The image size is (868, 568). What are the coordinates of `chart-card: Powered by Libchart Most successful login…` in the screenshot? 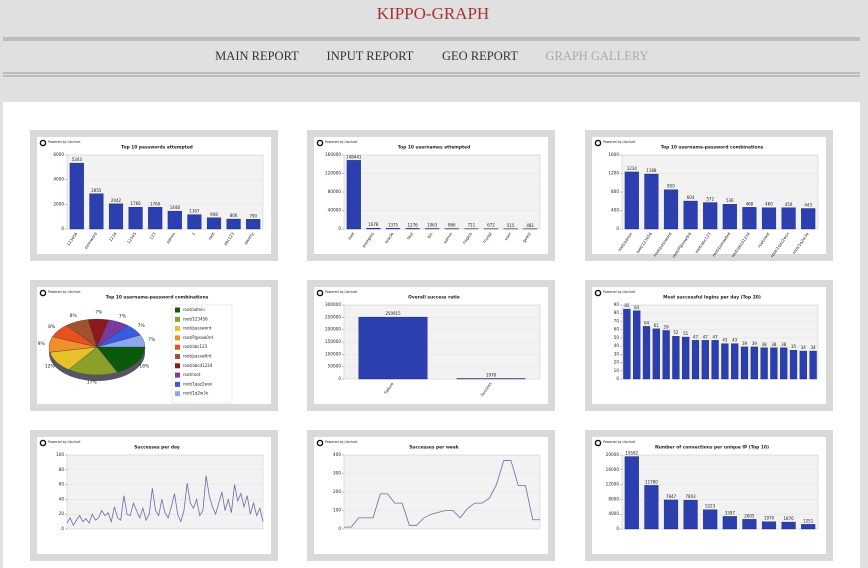 It's located at (709, 345).